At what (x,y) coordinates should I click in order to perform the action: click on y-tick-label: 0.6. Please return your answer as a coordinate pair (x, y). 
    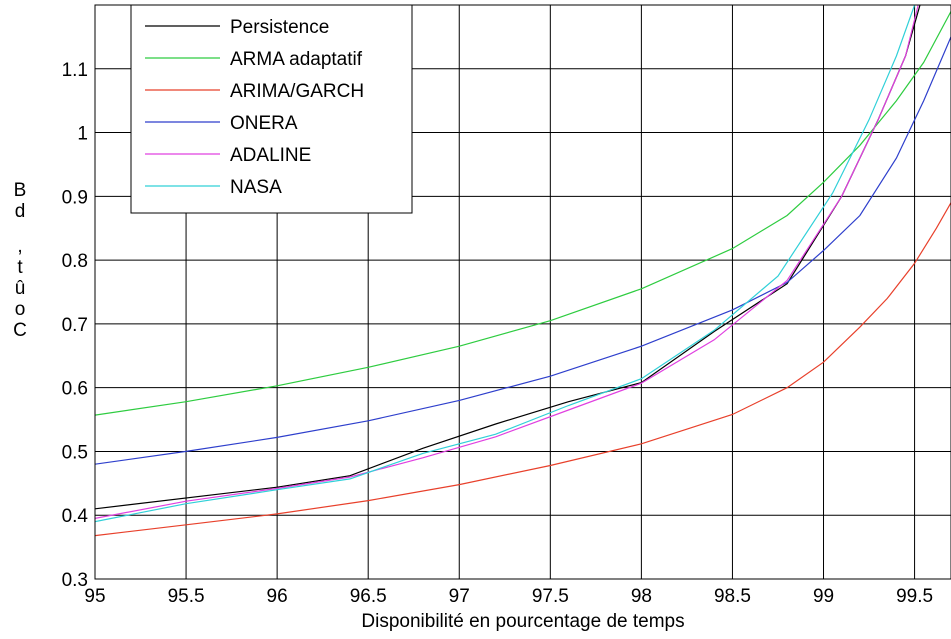
    Looking at the image, I should click on (75, 389).